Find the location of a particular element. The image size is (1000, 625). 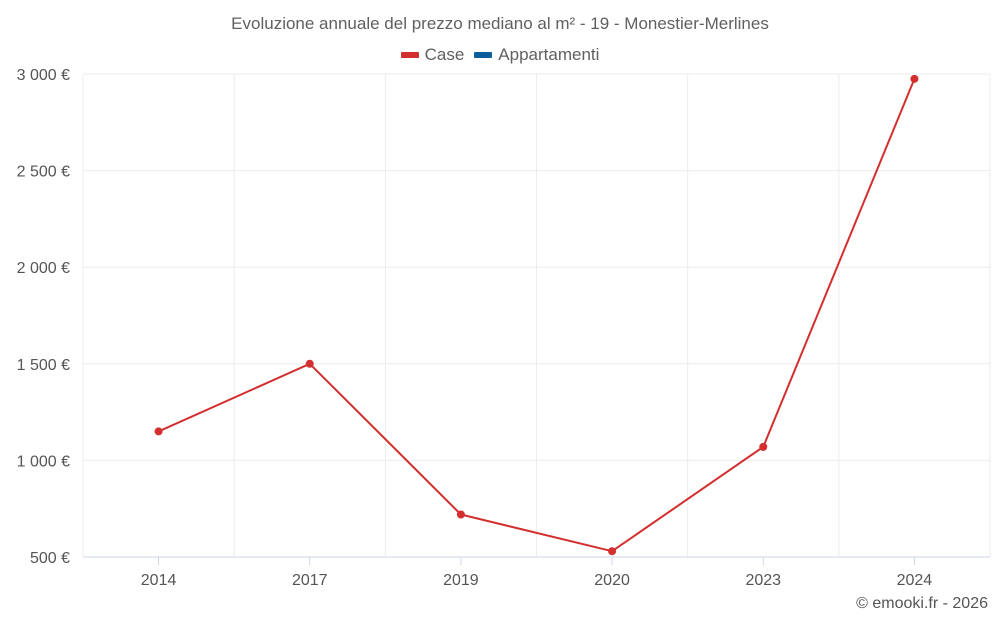

credit: © emooki.fr - 2026 is located at coordinates (922, 603).